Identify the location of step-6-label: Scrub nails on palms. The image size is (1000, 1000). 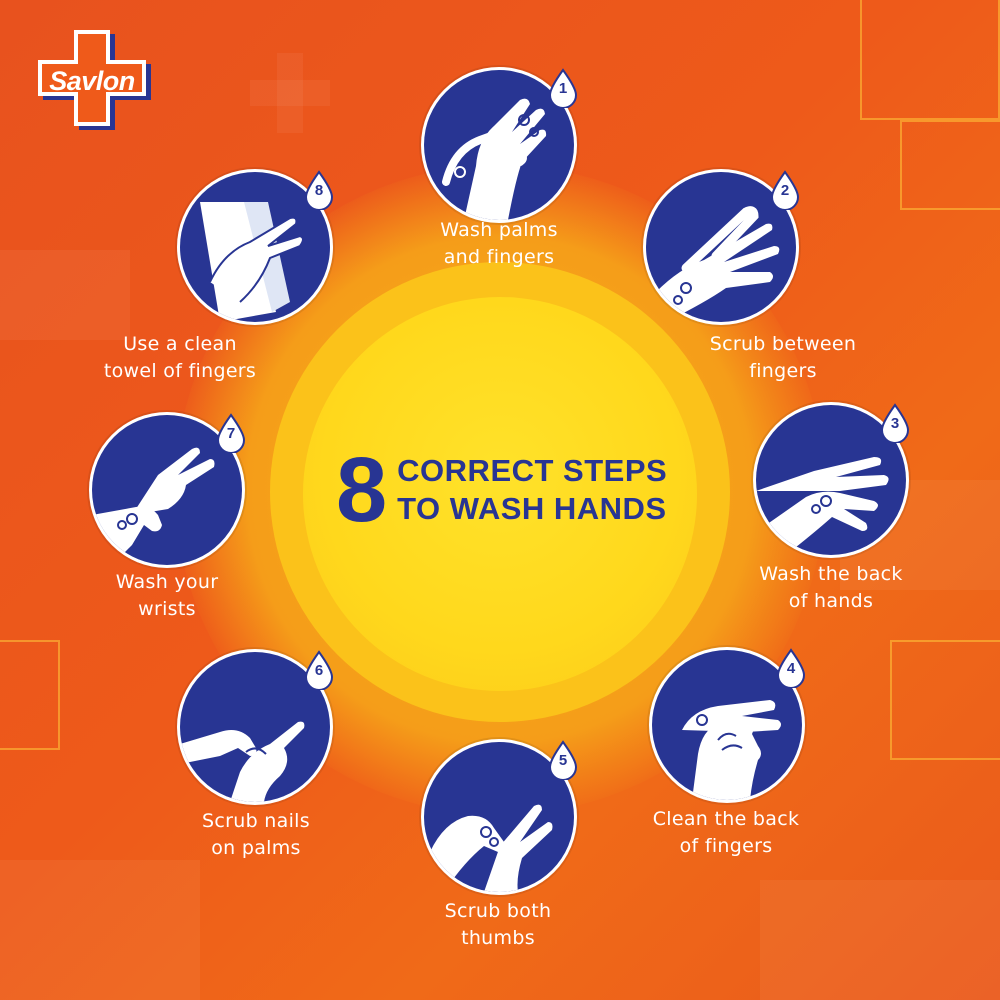
(256, 835).